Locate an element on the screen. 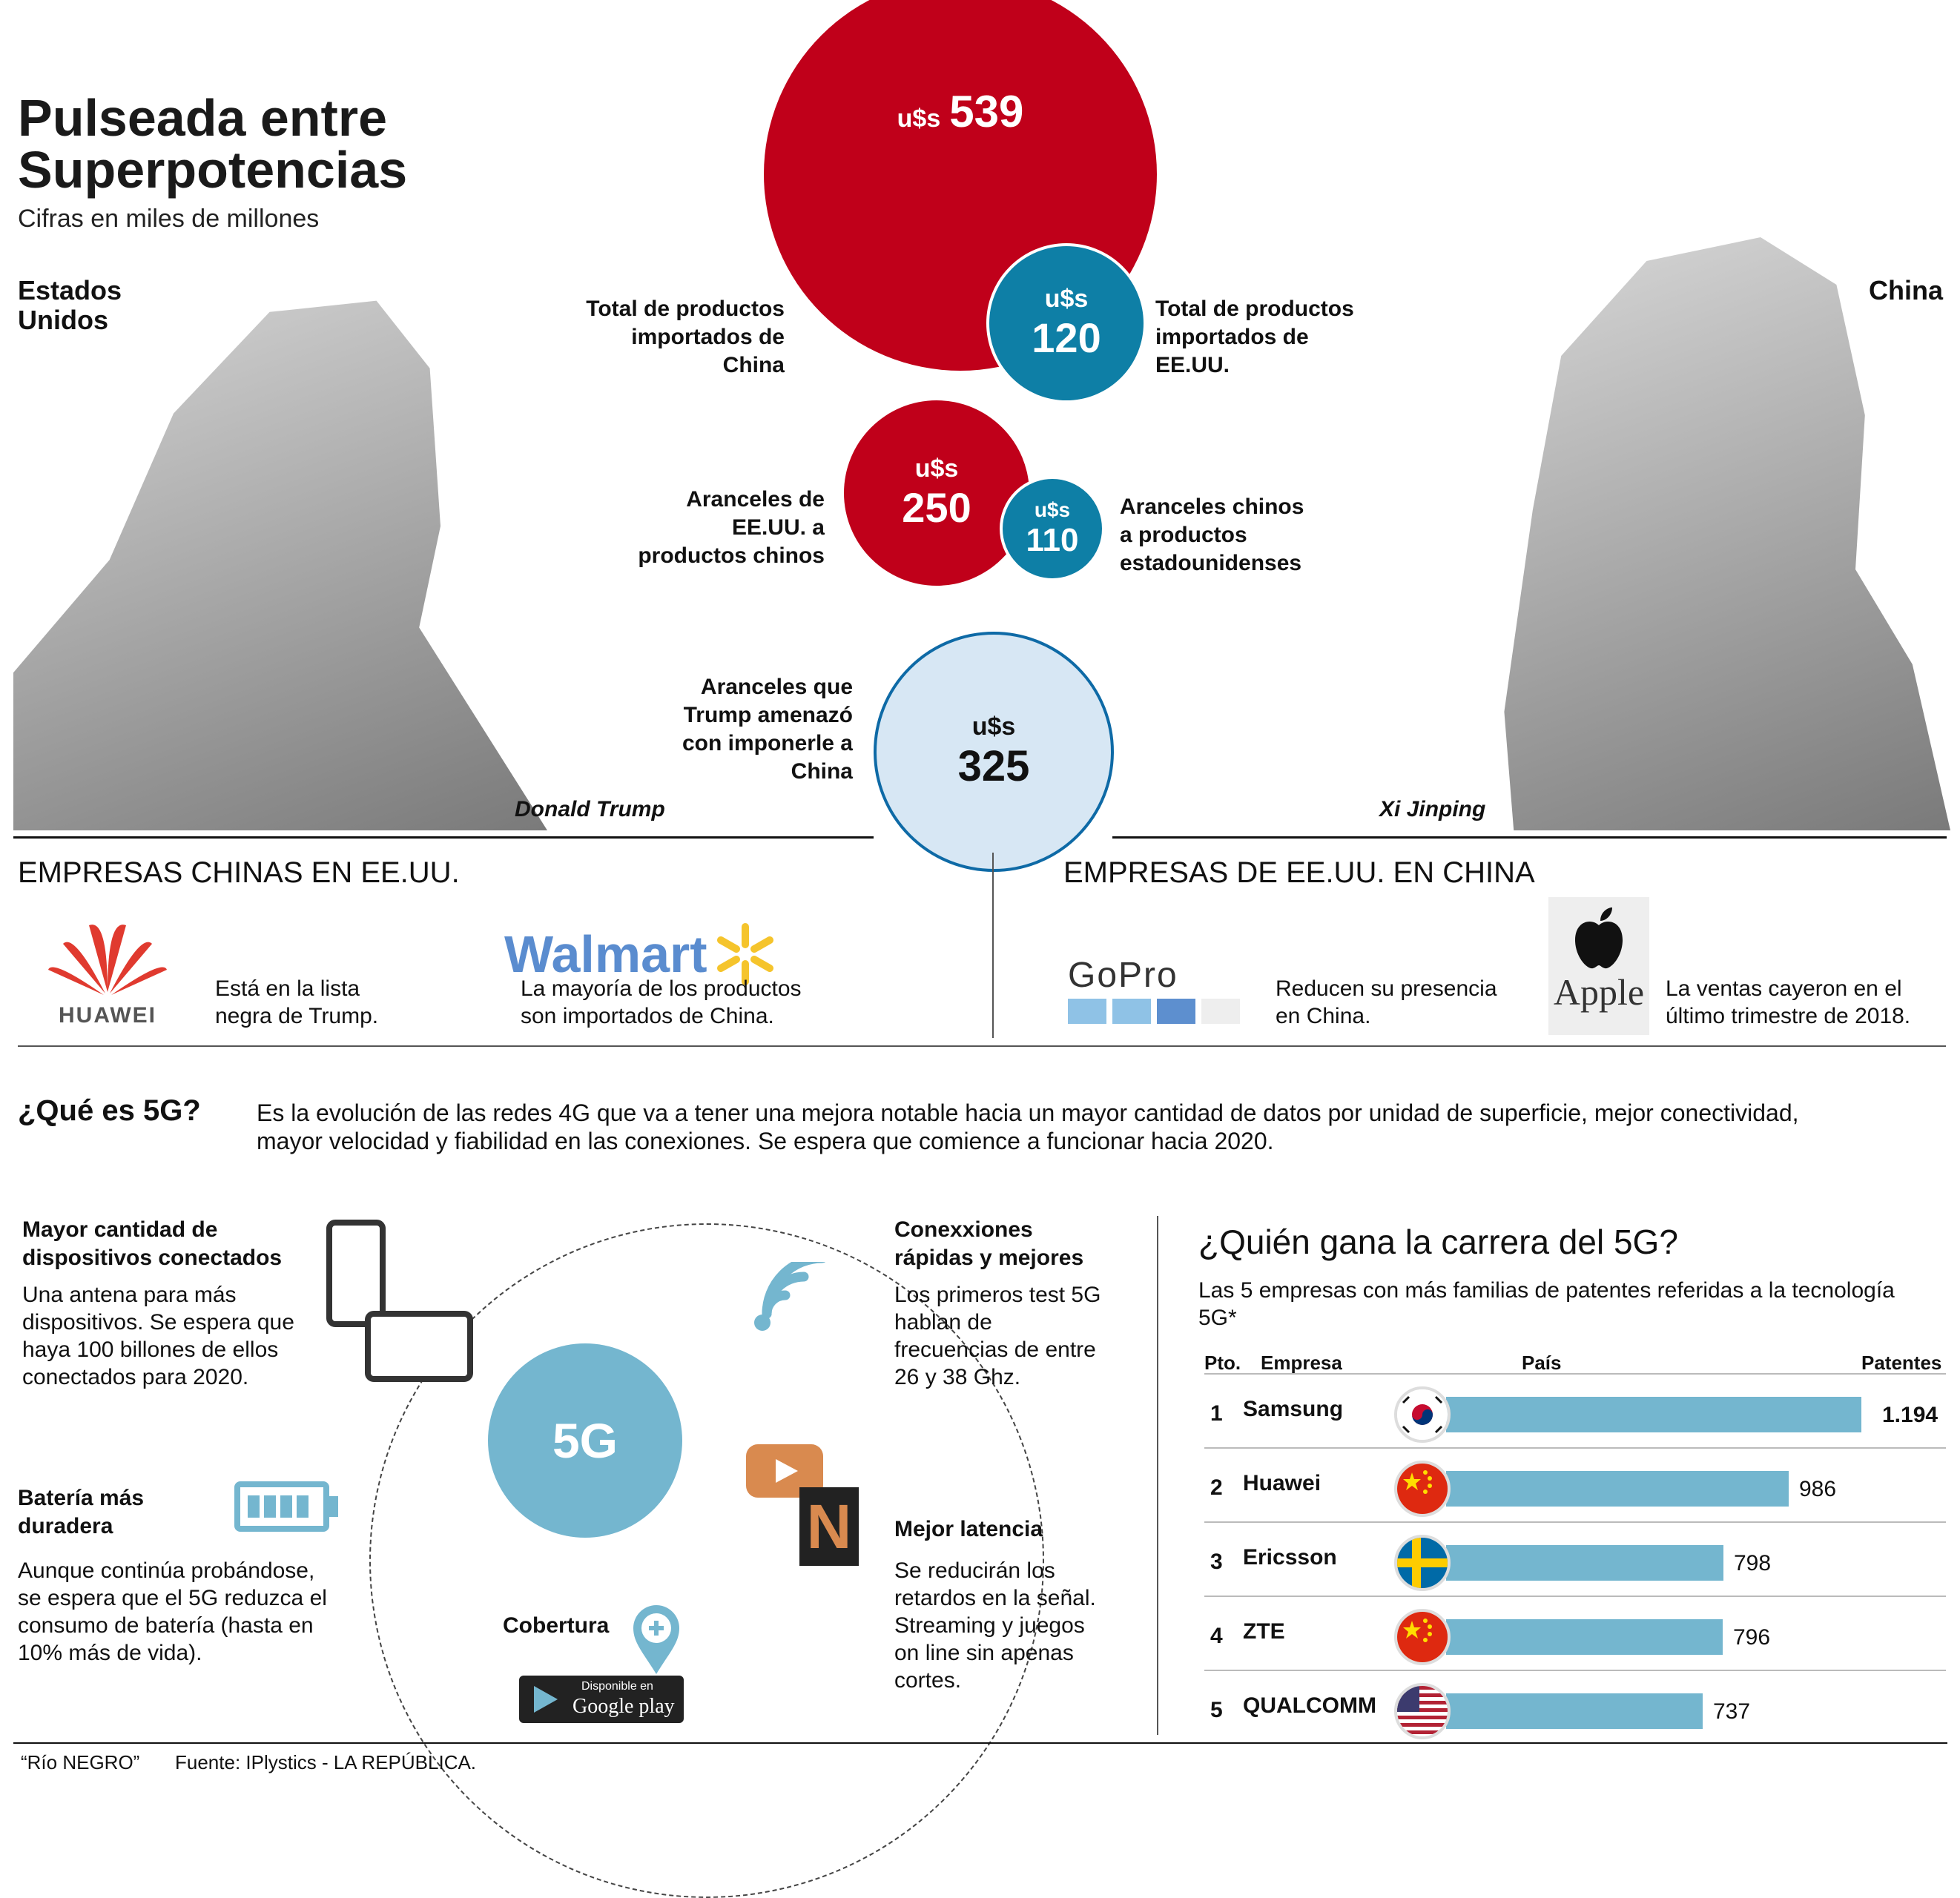 Image resolution: width=1960 pixels, height=1898 pixels. sweden-flag-icon is located at coordinates (1422, 1563).